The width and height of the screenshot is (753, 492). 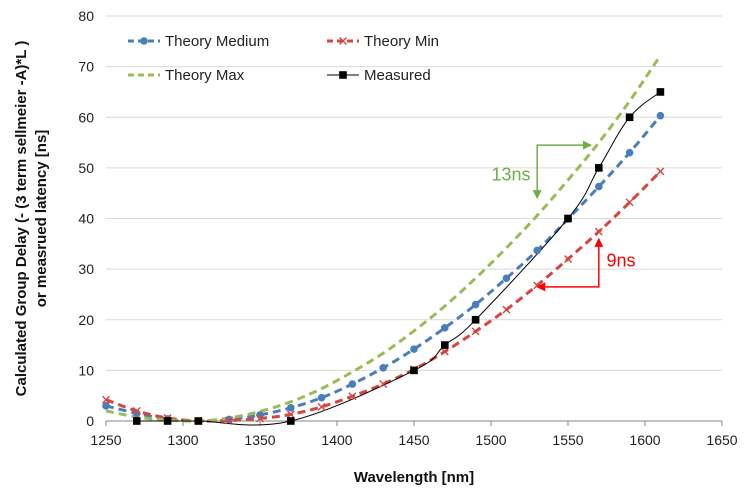 I want to click on annotations: 13ns 9ns, so click(x=563, y=216).